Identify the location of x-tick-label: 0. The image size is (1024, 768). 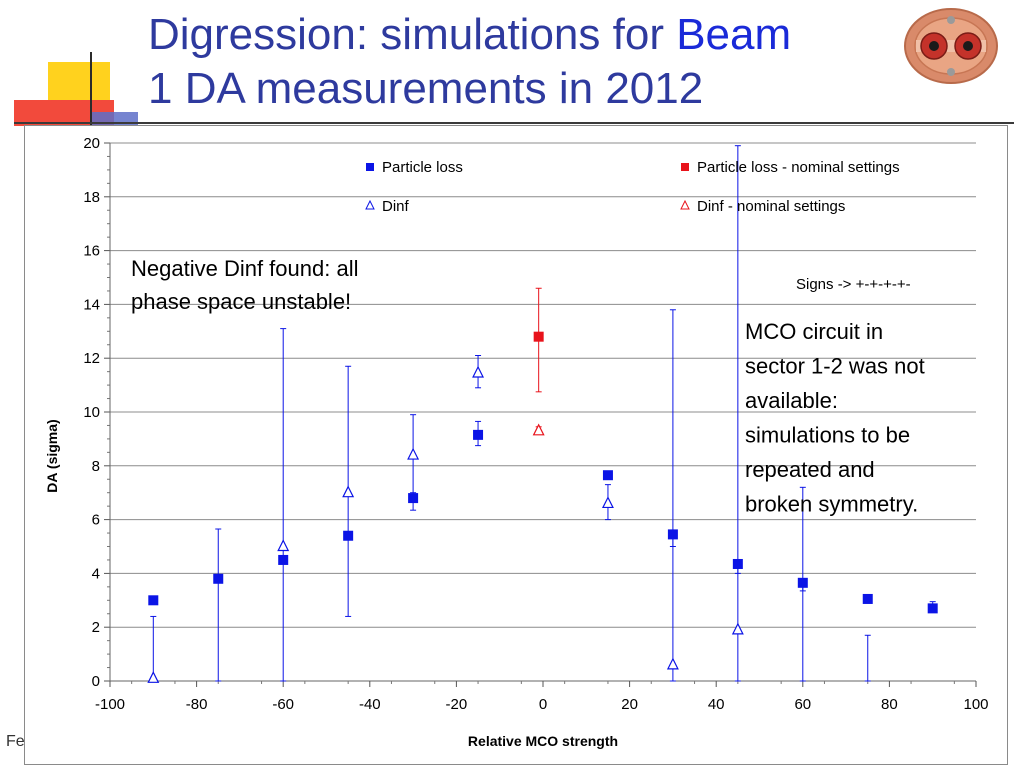
(543, 704).